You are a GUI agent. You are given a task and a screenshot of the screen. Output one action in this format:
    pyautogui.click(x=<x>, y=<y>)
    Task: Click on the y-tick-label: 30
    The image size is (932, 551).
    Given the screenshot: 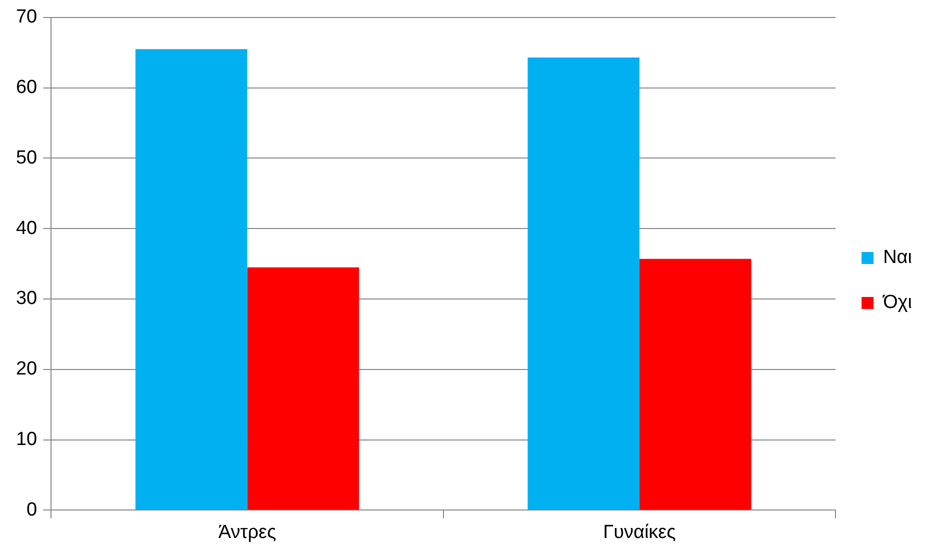 What is the action you would take?
    pyautogui.click(x=27, y=299)
    